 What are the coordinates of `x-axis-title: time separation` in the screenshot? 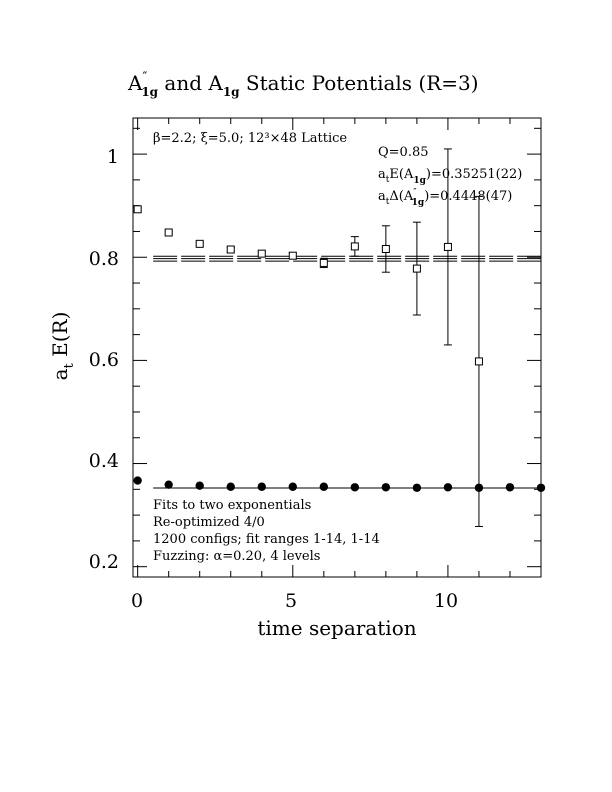 It's located at (336, 628).